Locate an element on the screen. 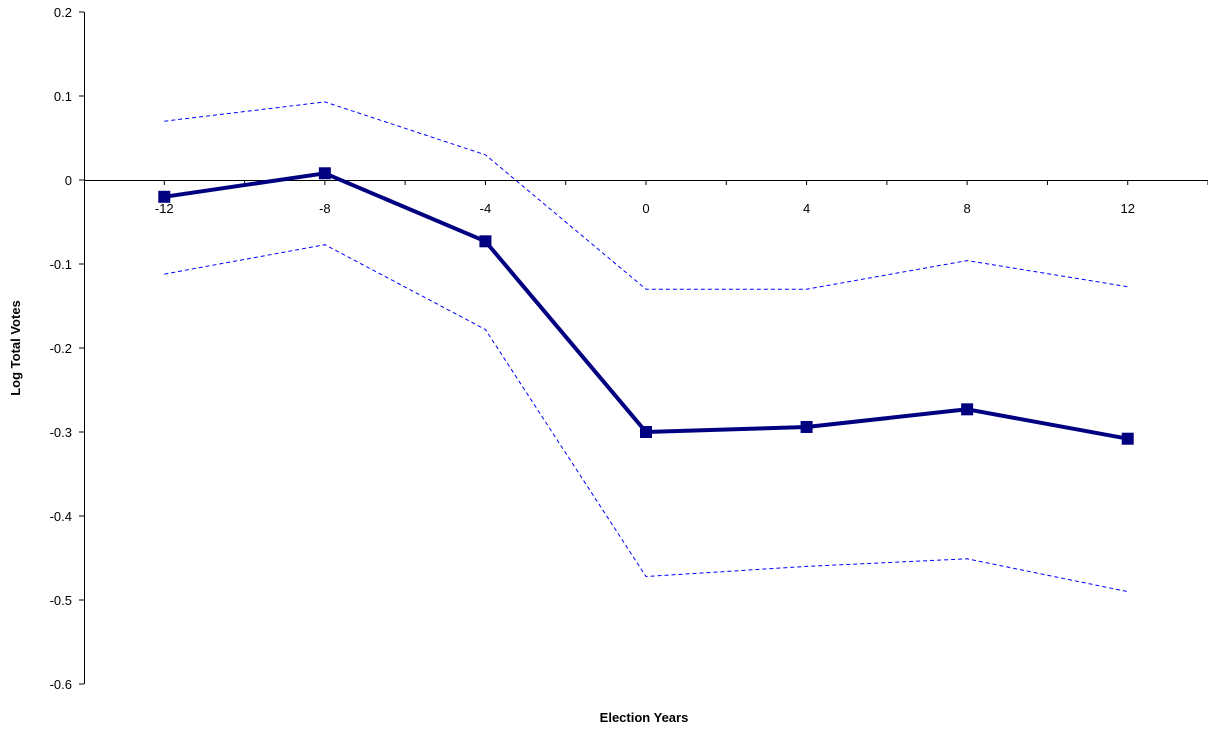 Image resolution: width=1208 pixels, height=731 pixels. x-tick-label: 0 is located at coordinates (645, 208).